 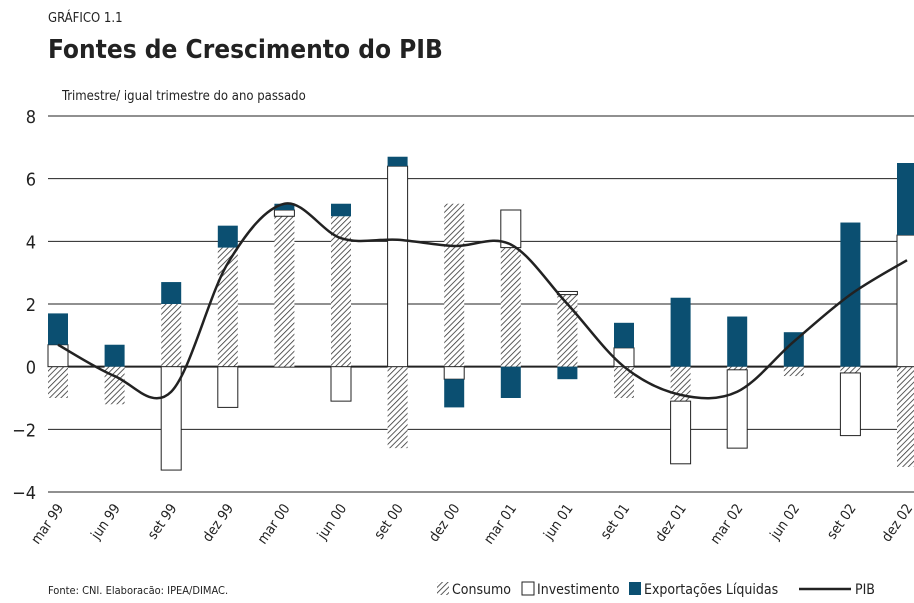 I want to click on x-tick-label: mar 99, so click(x=47, y=524).